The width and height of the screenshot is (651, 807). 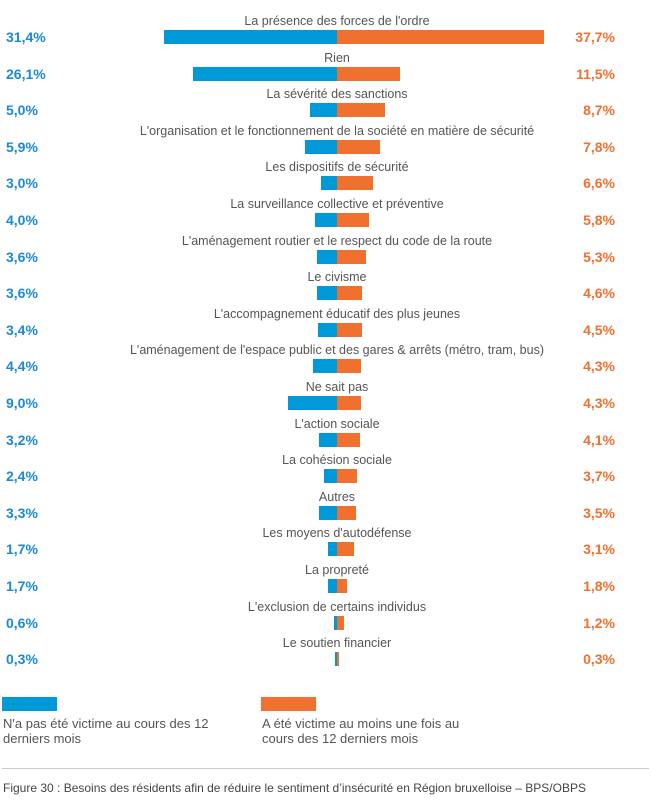 What do you see at coordinates (337, 496) in the screenshot?
I see `category-label: Autres` at bounding box center [337, 496].